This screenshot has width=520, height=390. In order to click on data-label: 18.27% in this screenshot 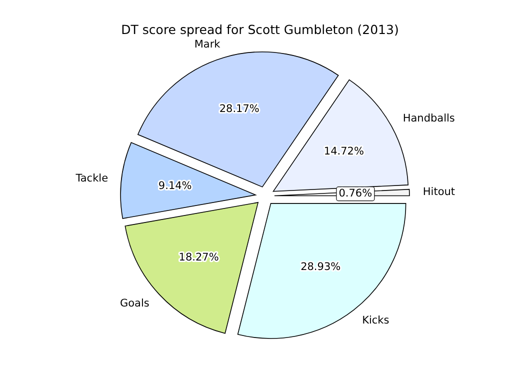, I will do `click(198, 258)`.